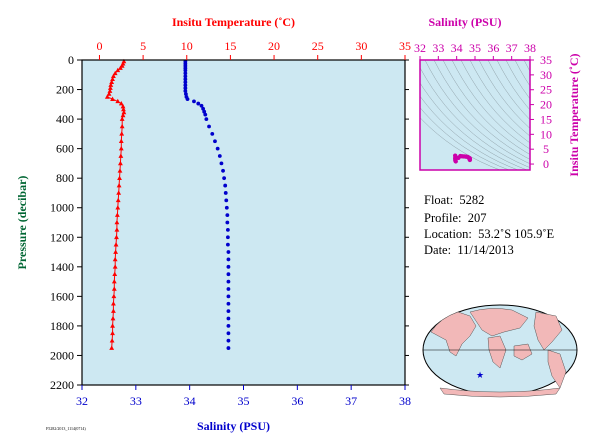 This screenshot has width=601, height=448. What do you see at coordinates (62, 267) in the screenshot?
I see `pressure-tick-label: 1400` at bounding box center [62, 267].